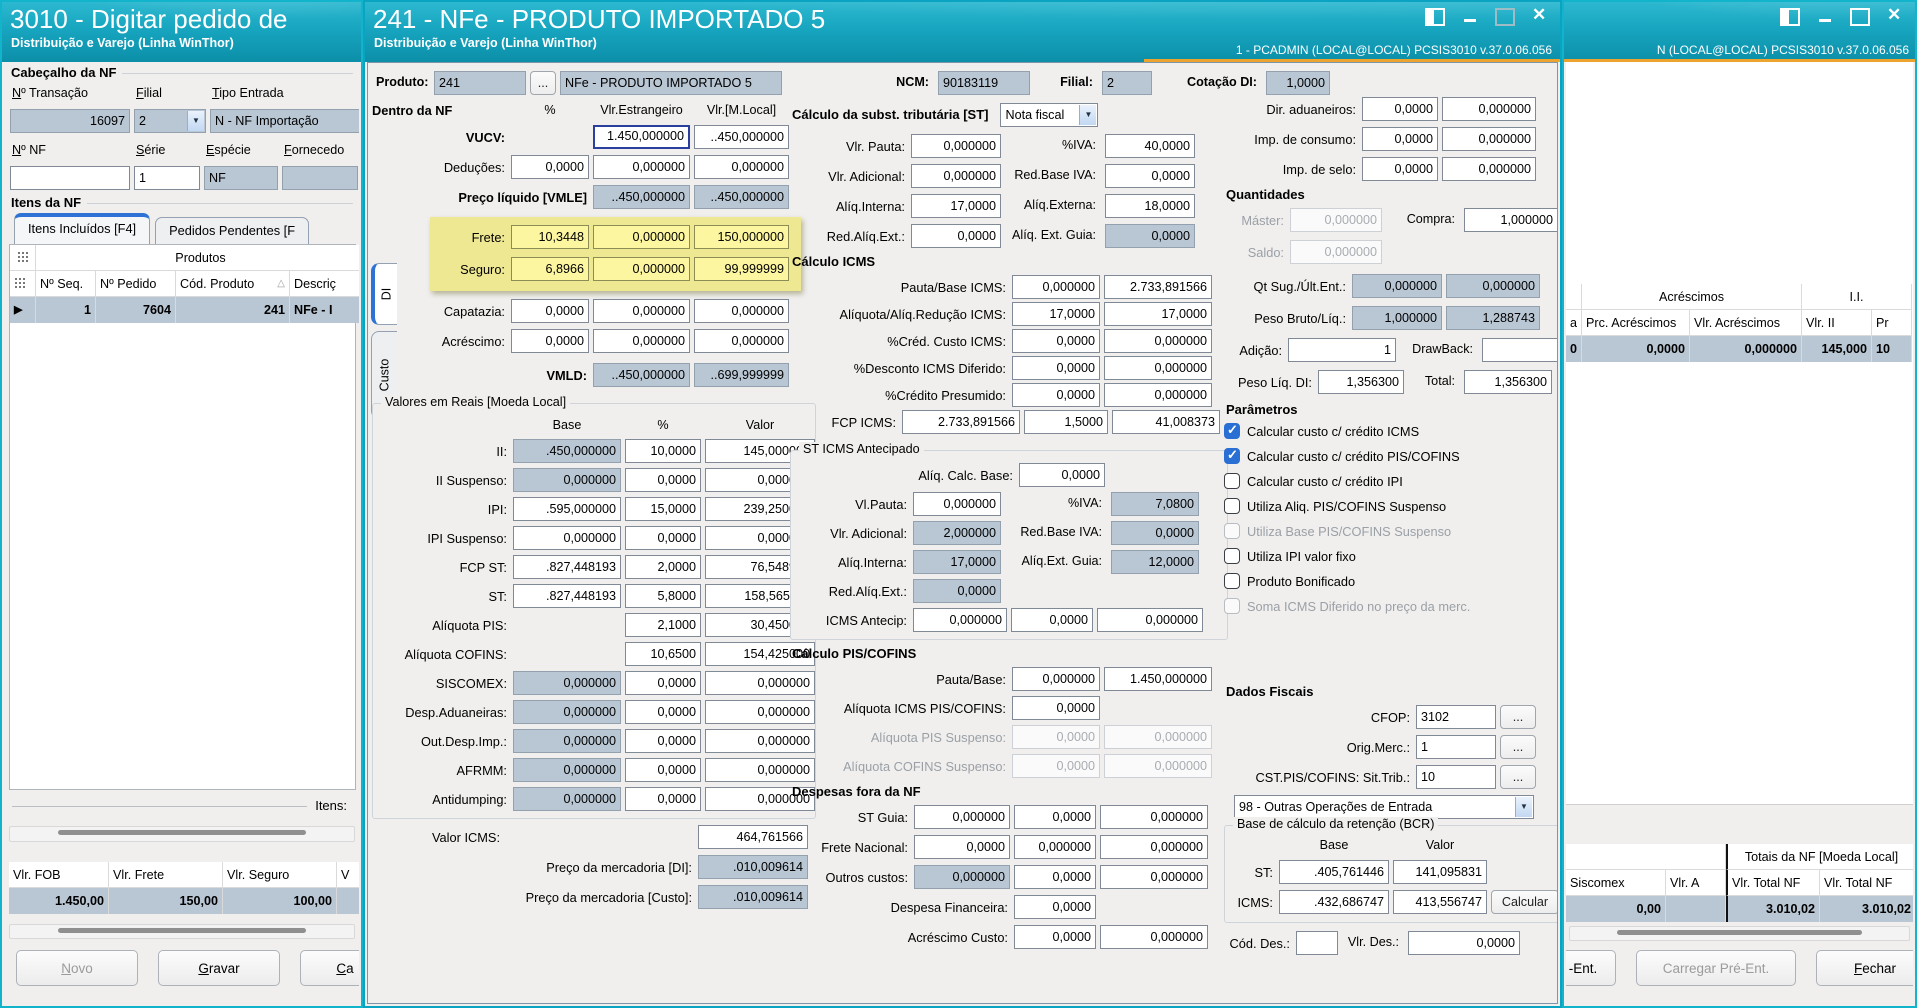  Describe the element at coordinates (232, 230) in the screenshot. I see `tab-pedidos-pendentes: Pedidos Pendentes [F` at that location.